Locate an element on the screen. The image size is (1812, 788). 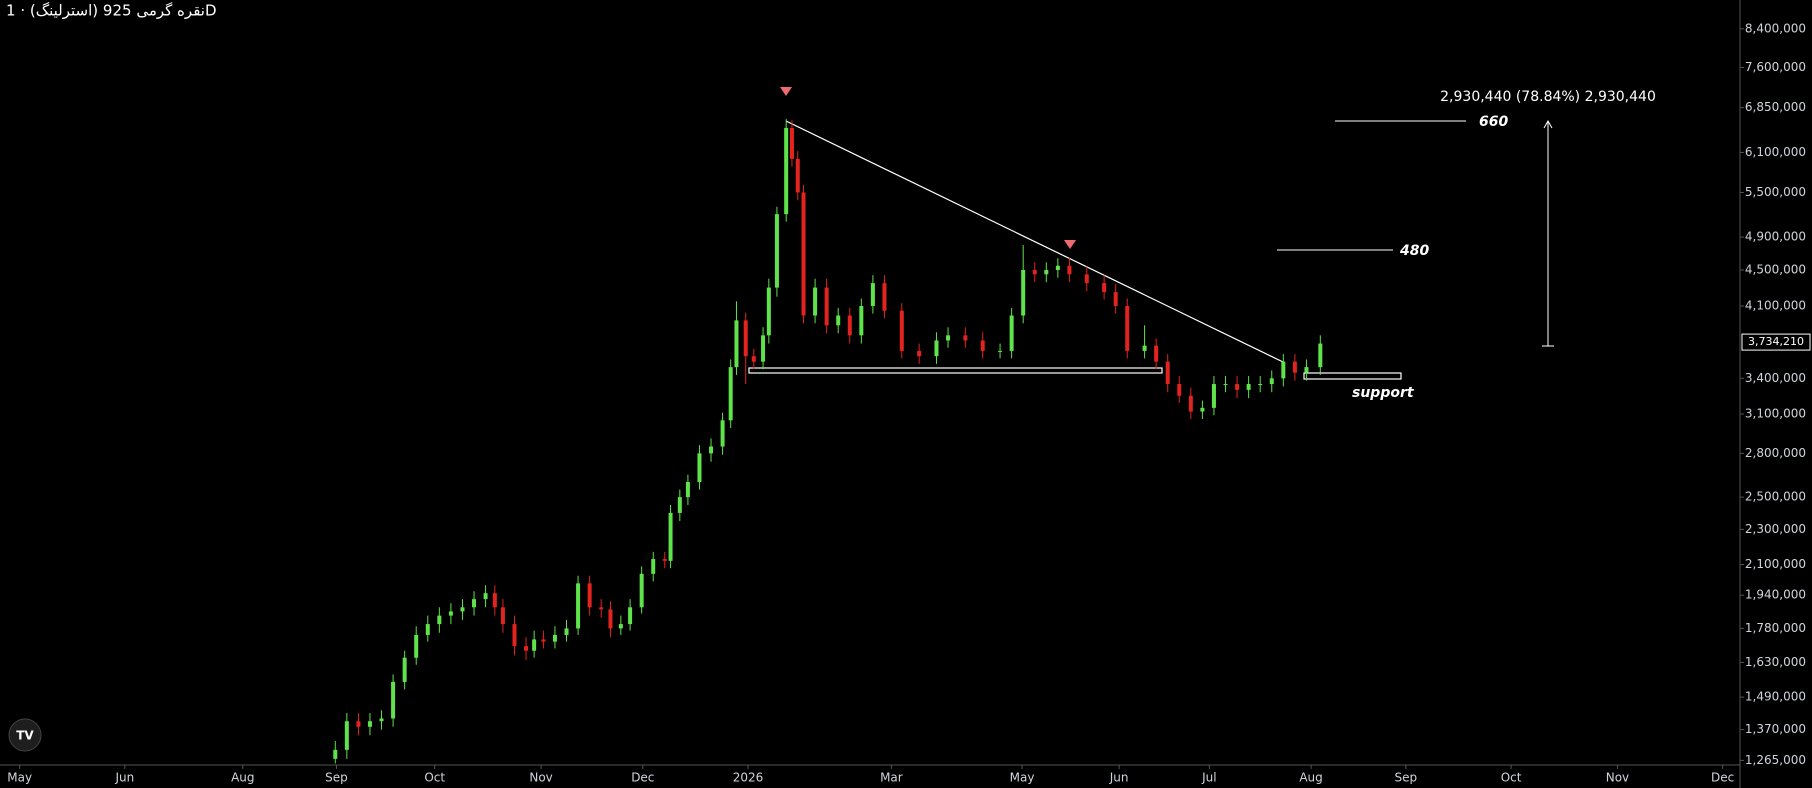
measure-arrow is located at coordinates (1548, 124).